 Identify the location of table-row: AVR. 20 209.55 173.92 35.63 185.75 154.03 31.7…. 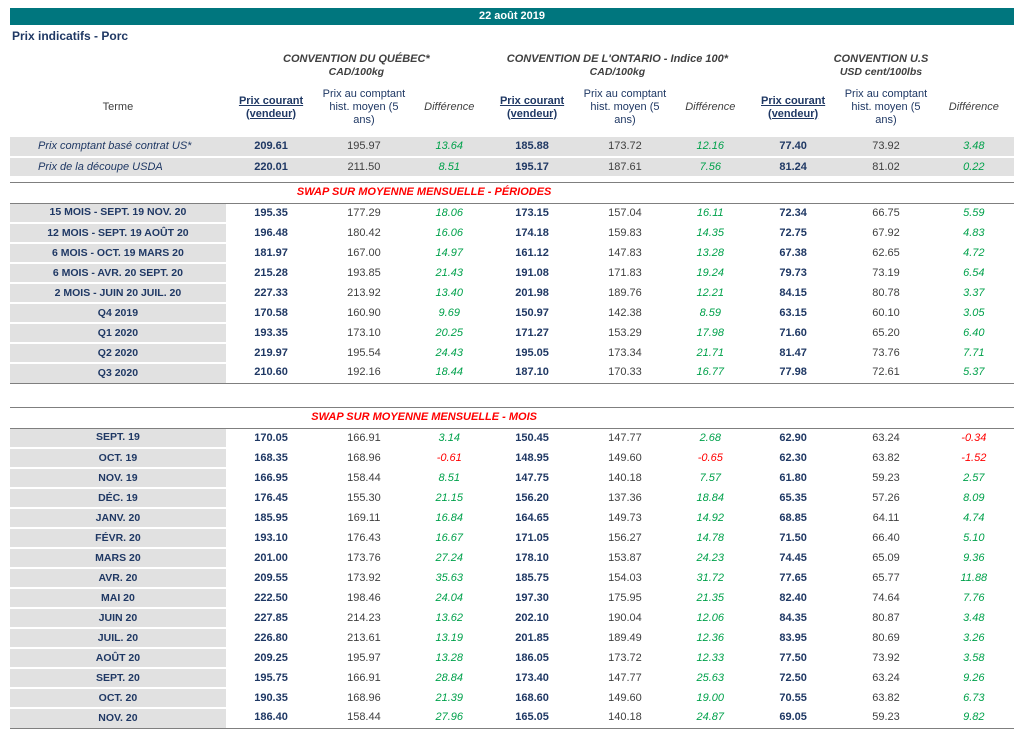
(512, 578).